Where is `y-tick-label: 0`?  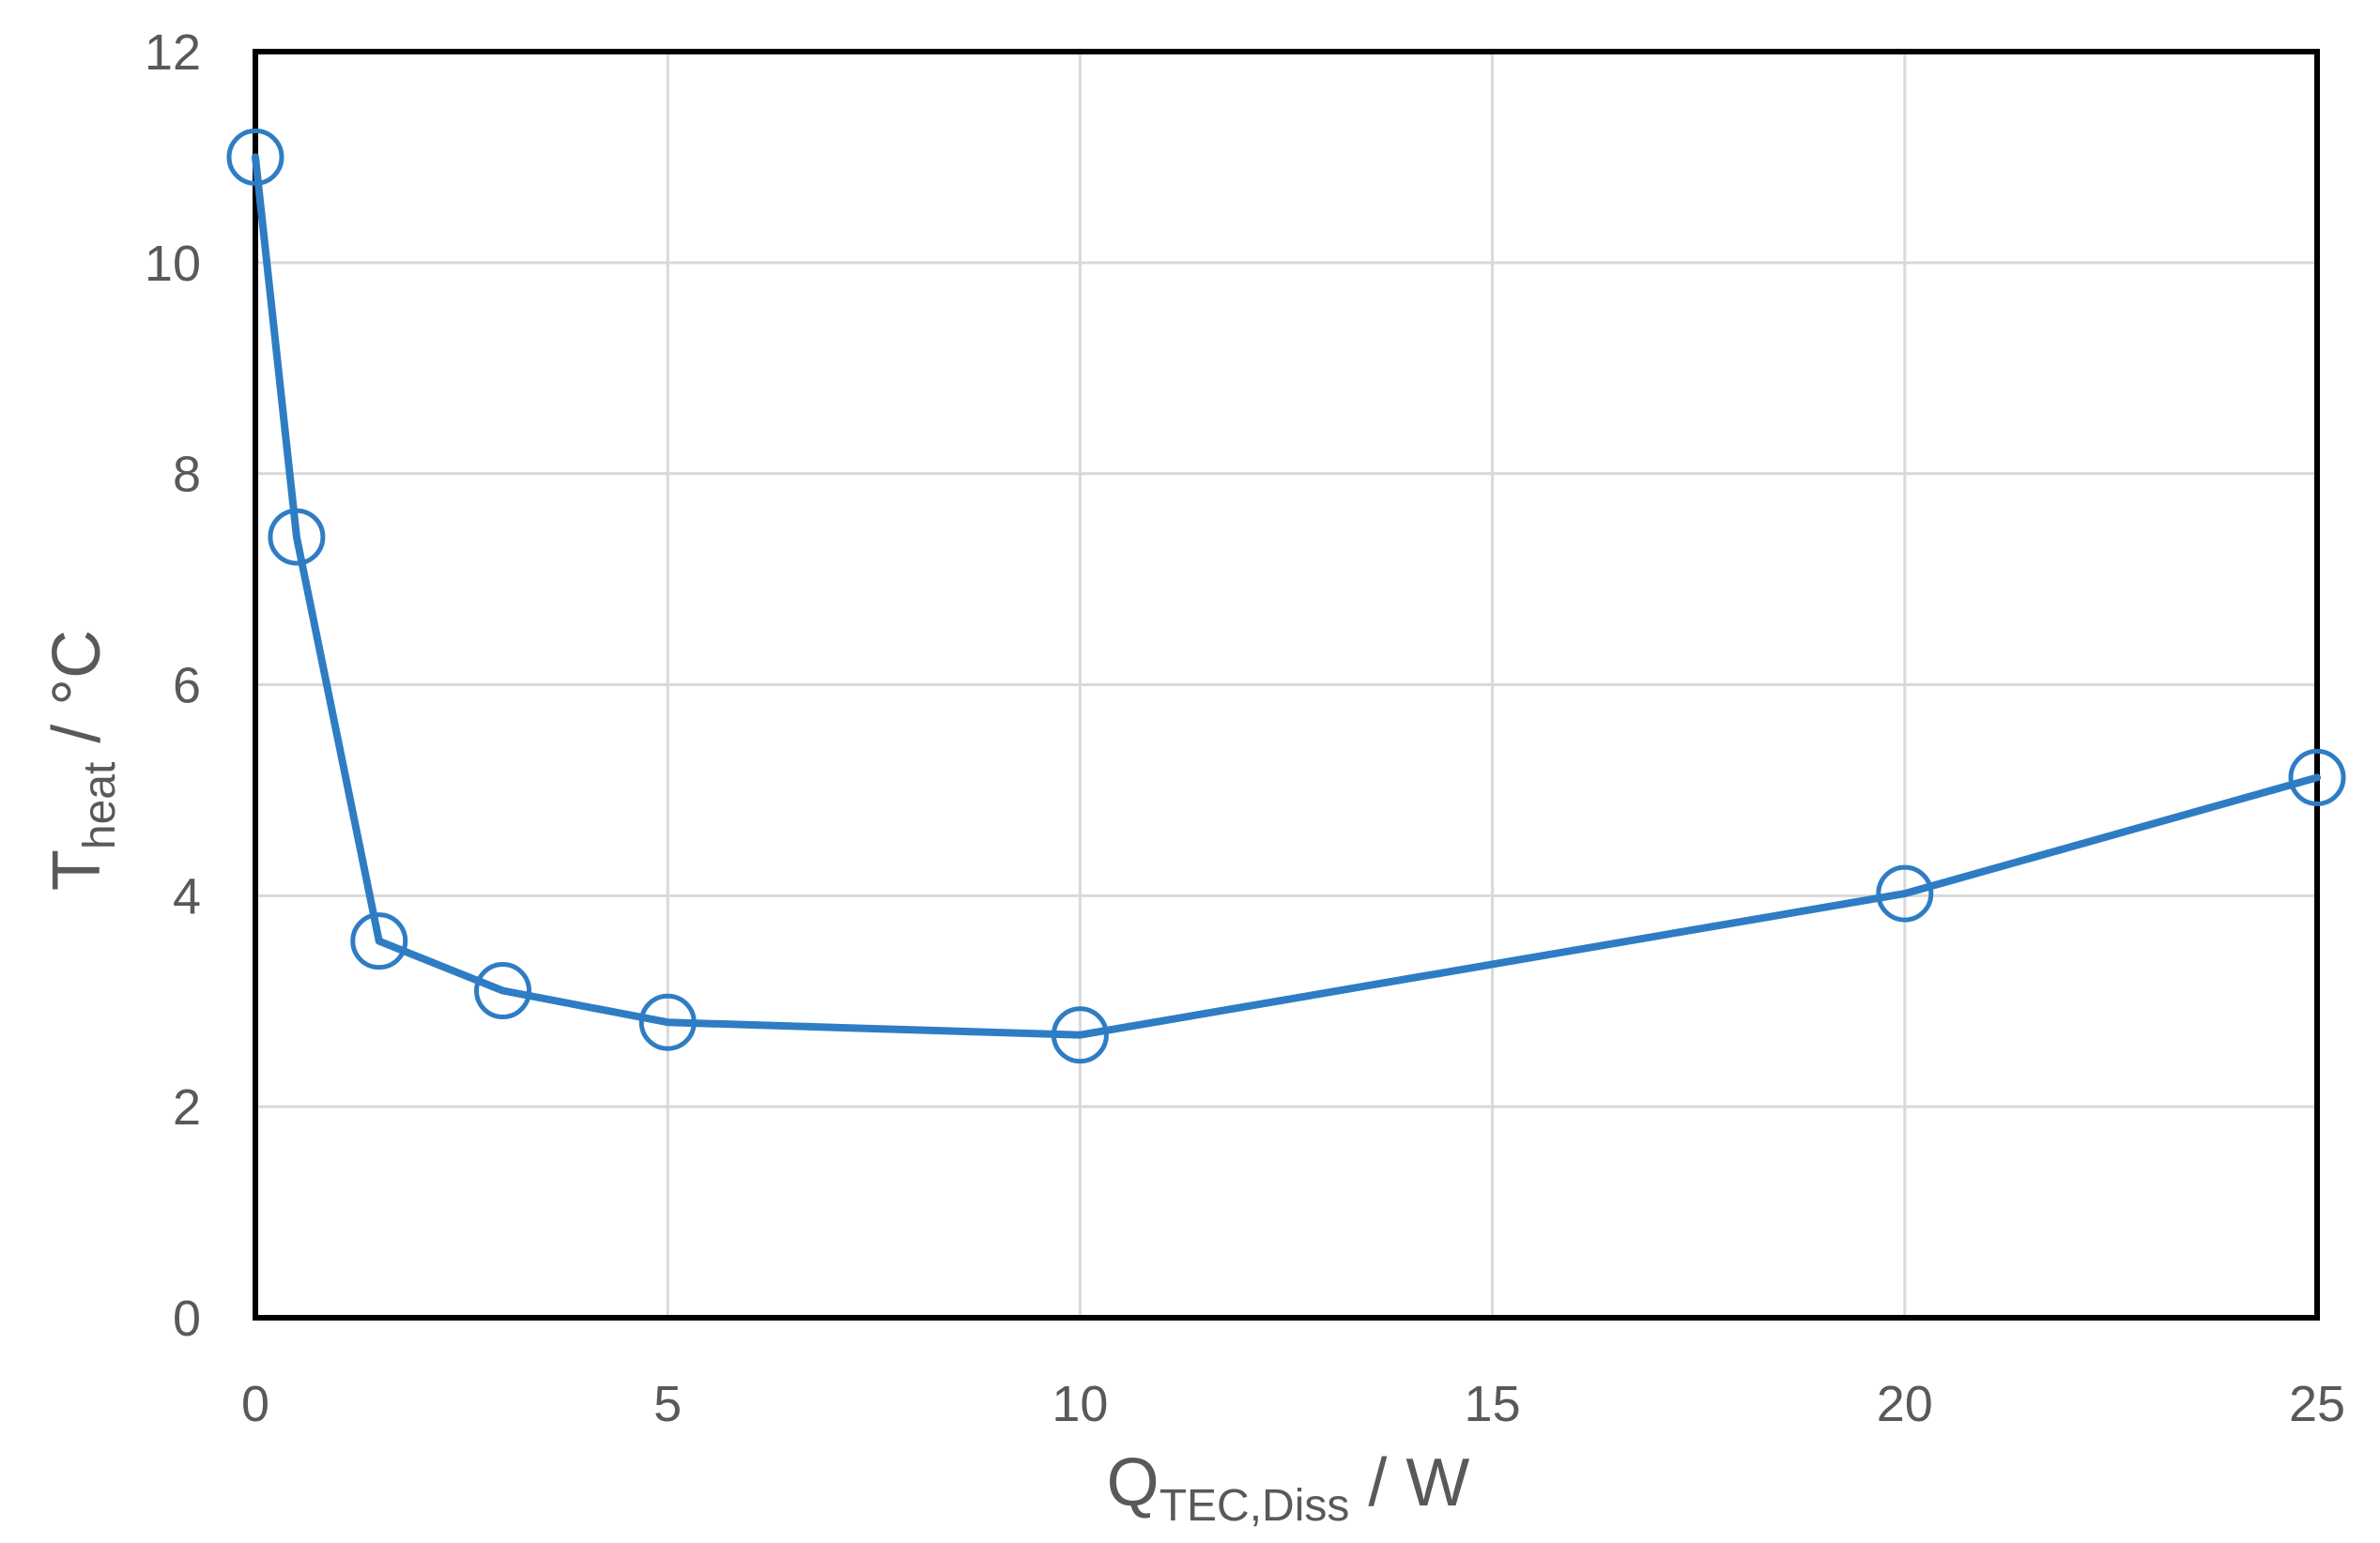
y-tick-label: 0 is located at coordinates (187, 1319).